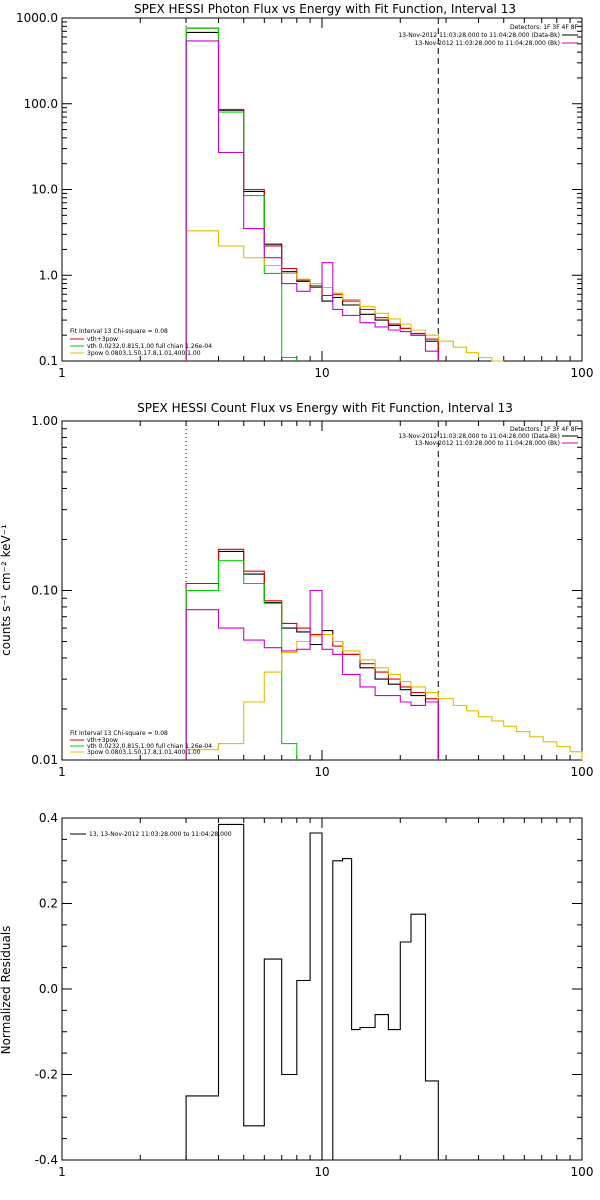  What do you see at coordinates (544, 27) in the screenshot?
I see `panel1-legend-detectors: Detectors: 1F 3F 4F 8F` at bounding box center [544, 27].